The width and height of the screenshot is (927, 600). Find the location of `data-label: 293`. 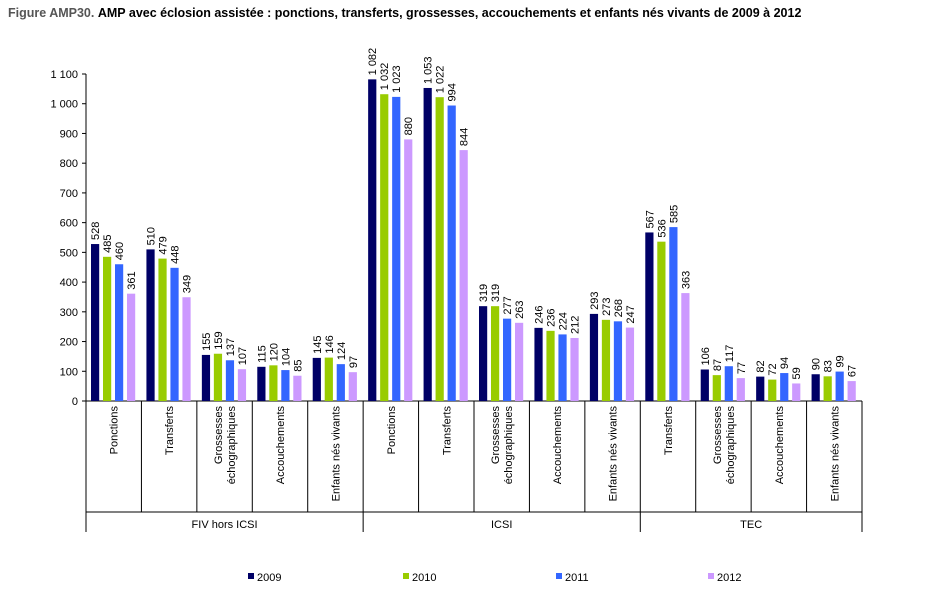

data-label: 293 is located at coordinates (595, 301).